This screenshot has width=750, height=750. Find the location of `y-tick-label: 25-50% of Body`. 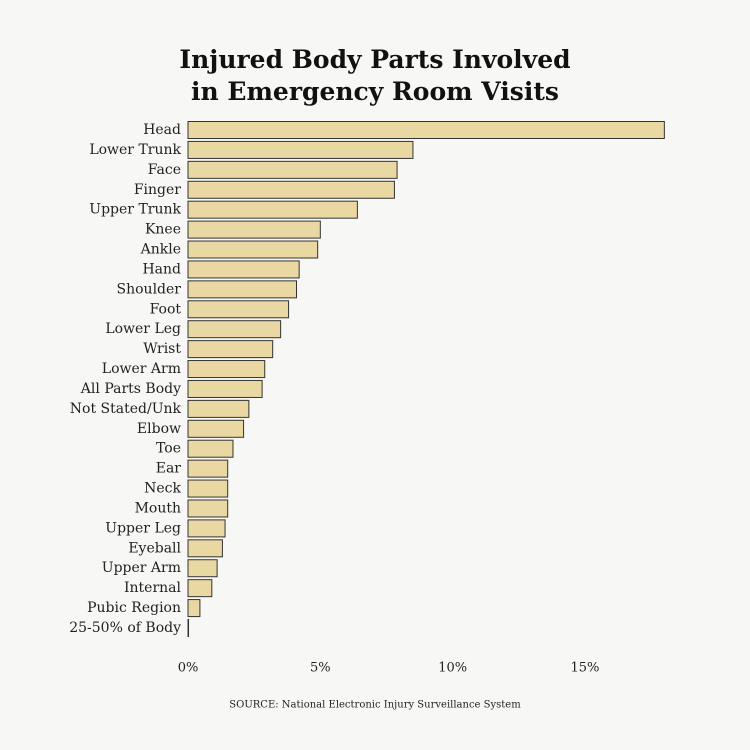

y-tick-label: 25-50% of Body is located at coordinates (125, 628).